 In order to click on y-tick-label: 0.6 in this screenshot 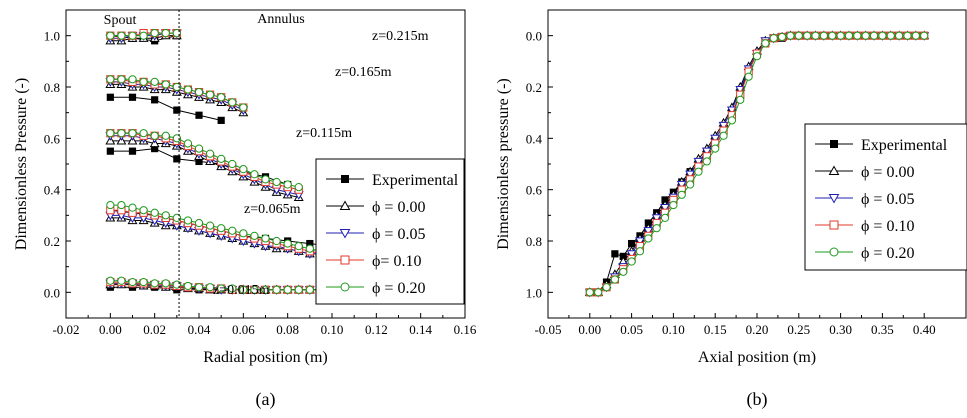, I will do `click(52, 138)`.